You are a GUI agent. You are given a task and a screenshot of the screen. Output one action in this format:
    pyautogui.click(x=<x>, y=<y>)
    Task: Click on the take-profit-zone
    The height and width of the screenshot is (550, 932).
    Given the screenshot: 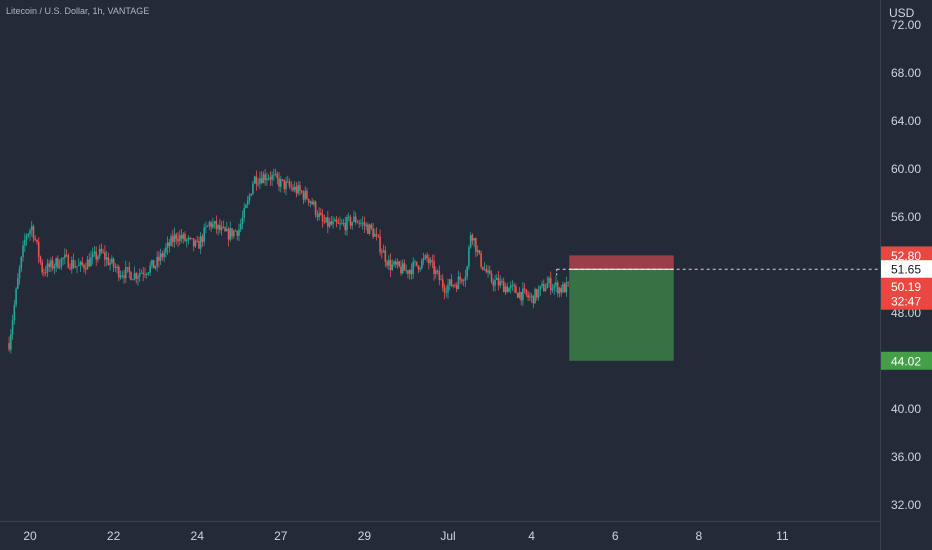 What is the action you would take?
    pyautogui.click(x=621, y=315)
    